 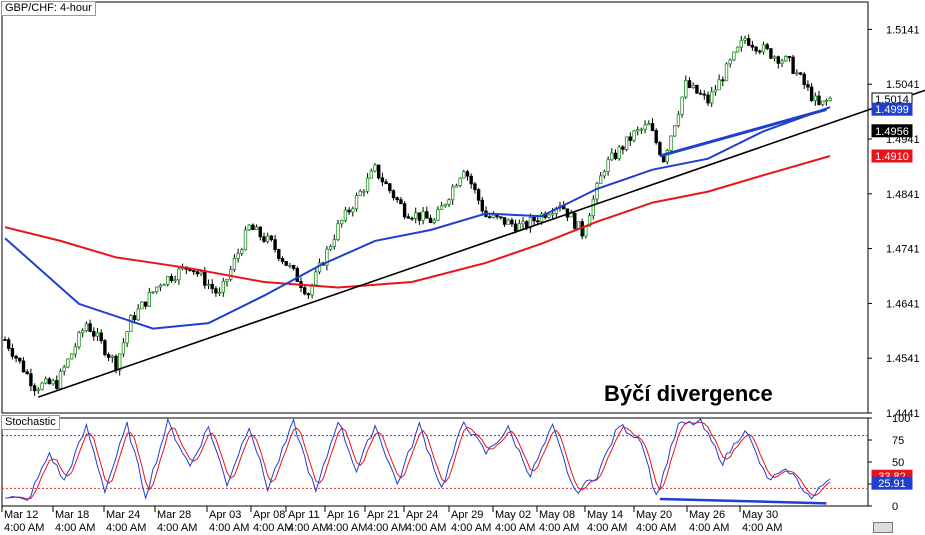 I want to click on y-tick-label: 1.4541, so click(x=903, y=359).